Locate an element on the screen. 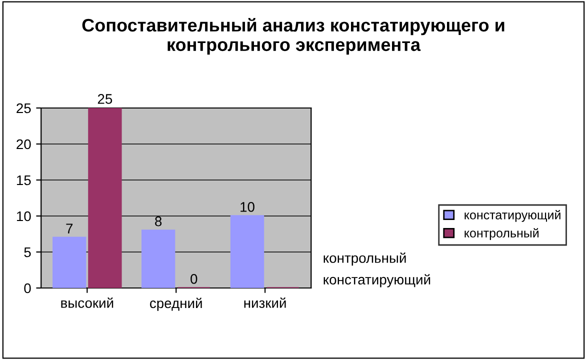  legend-label: констатирующий is located at coordinates (512, 216).